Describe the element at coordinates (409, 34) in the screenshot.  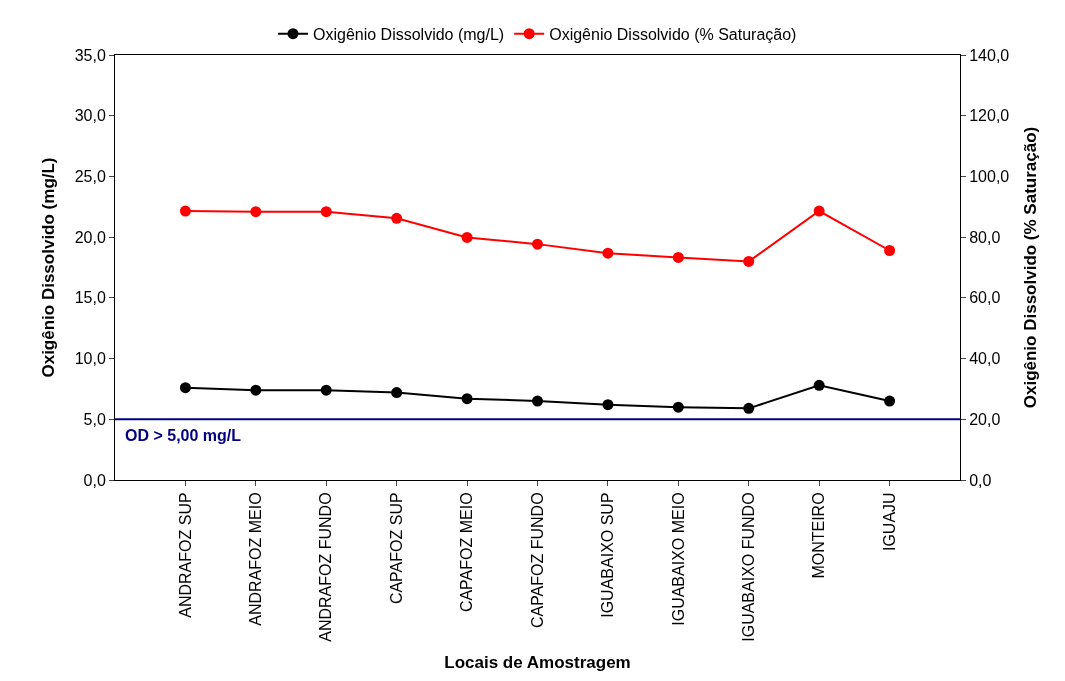
I see `legend-label: Oxigênio Dissolvido (mg/L)` at that location.